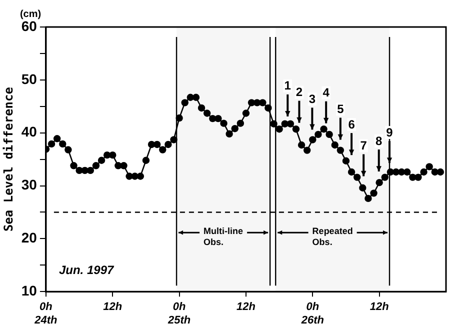  I want to click on annotation: 4, so click(326, 93).